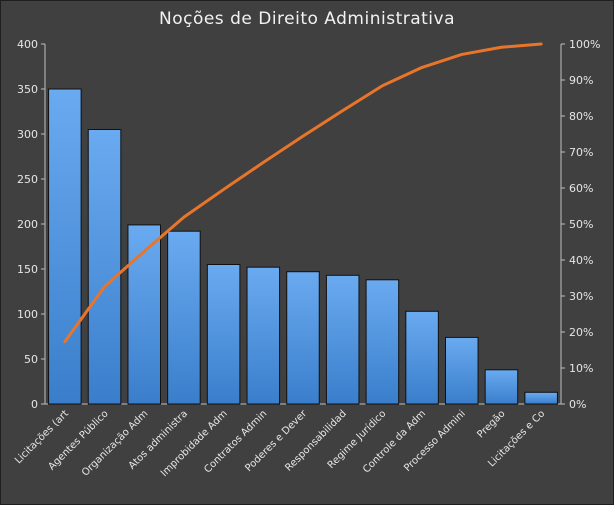 The width and height of the screenshot is (614, 505). What do you see at coordinates (584, 44) in the screenshot?
I see `y2-tick-label: 100%` at bounding box center [584, 44].